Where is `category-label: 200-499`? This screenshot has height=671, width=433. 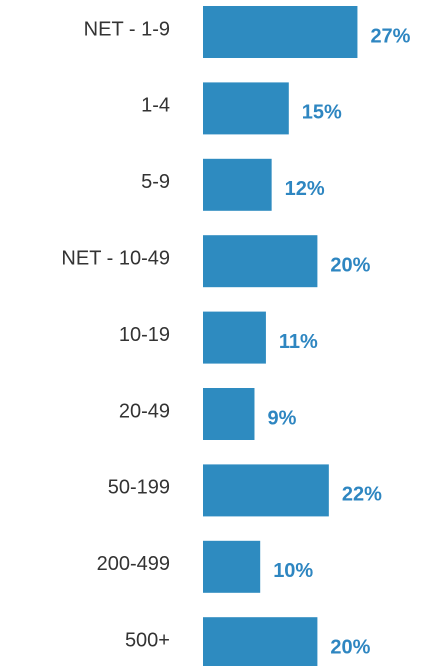
category-label: 200-499 is located at coordinates (133, 564).